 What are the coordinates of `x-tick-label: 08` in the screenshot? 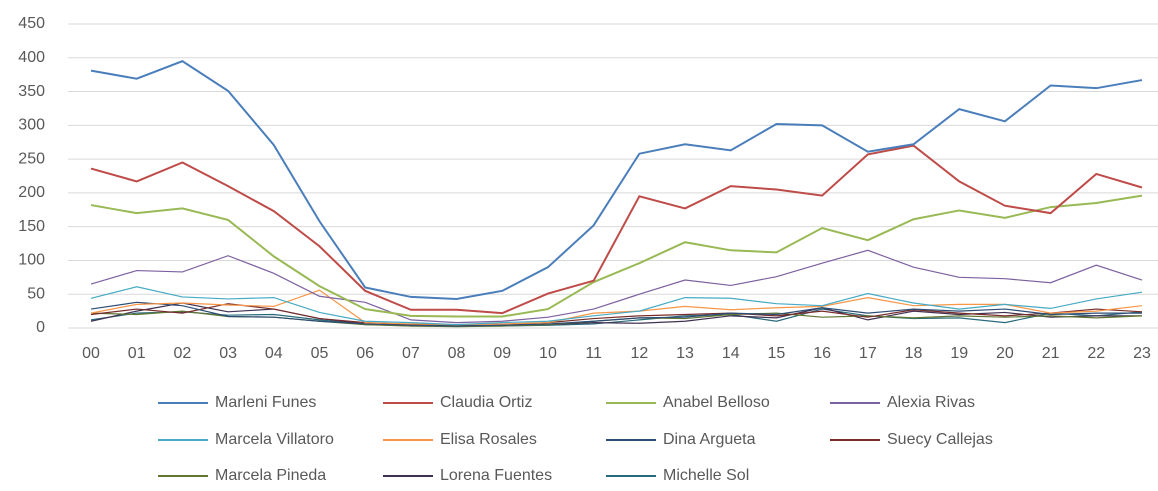 It's located at (457, 353).